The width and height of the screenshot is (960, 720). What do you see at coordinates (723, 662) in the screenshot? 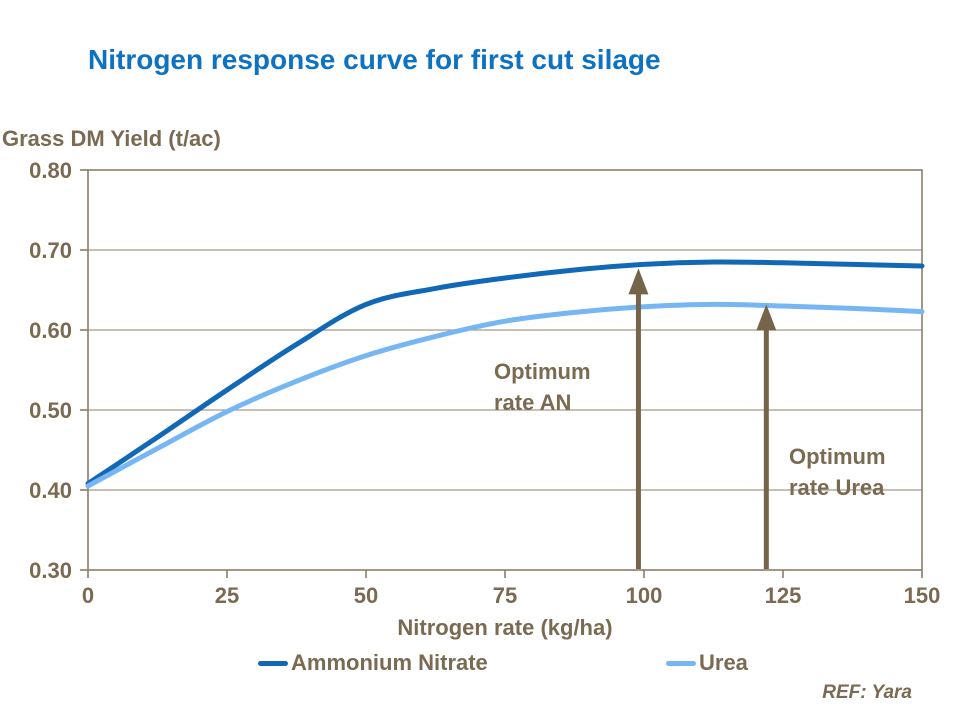
I see `legend-label-urea: Urea` at bounding box center [723, 662].